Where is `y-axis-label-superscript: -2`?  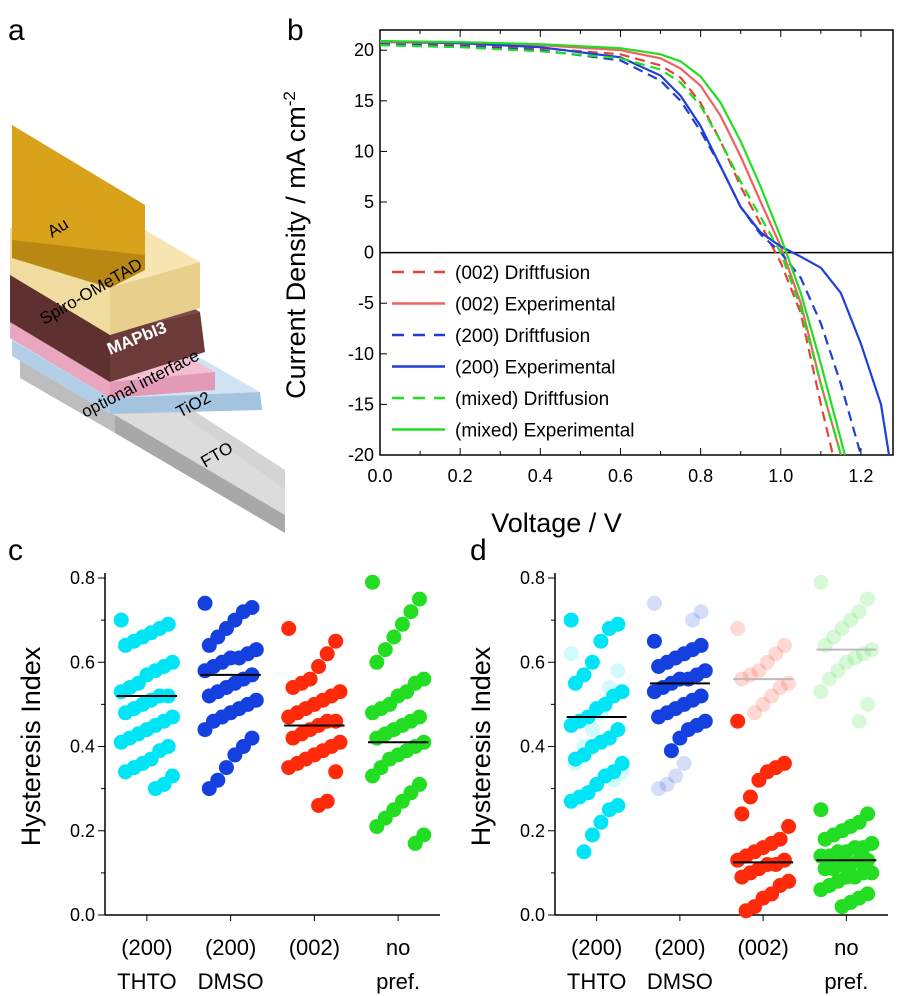 y-axis-label-superscript: -2 is located at coordinates (289, 98).